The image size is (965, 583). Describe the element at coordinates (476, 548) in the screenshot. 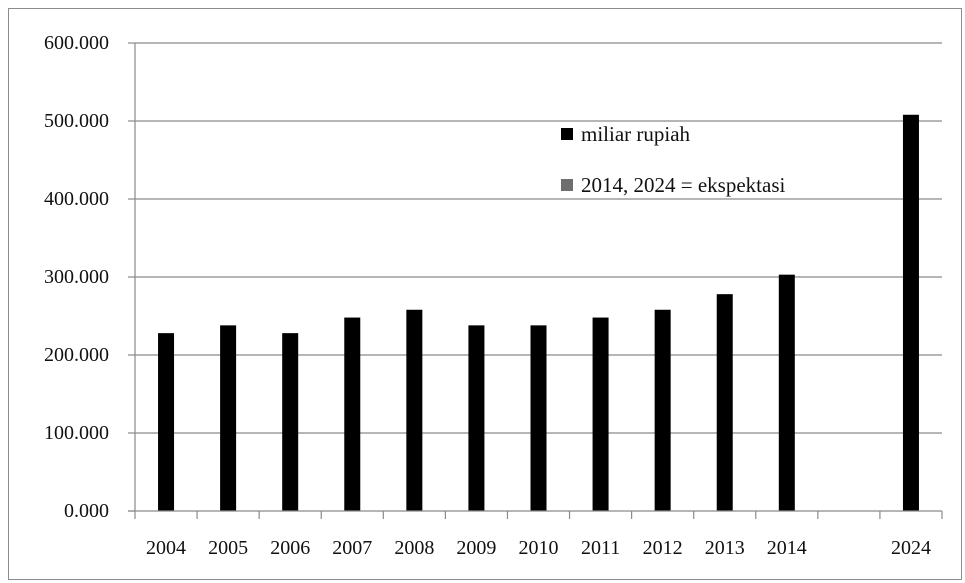

I see `x-tick-label: 2009` at that location.